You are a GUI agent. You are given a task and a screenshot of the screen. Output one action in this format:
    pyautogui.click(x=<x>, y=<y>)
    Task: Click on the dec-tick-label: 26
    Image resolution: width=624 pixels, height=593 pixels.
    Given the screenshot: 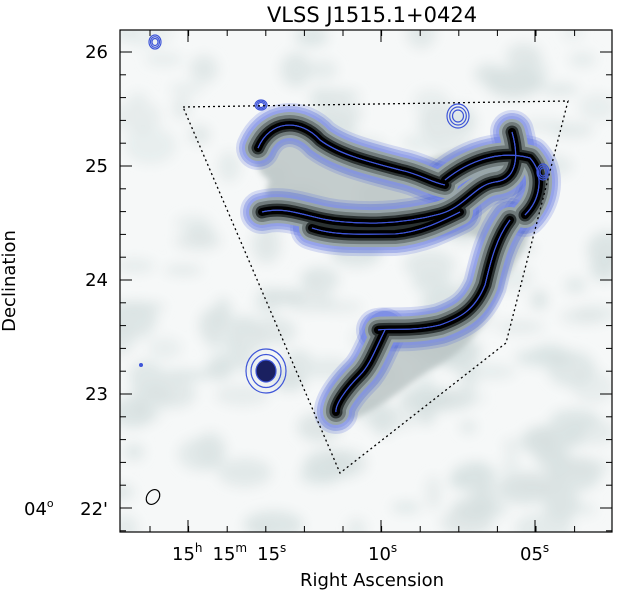 What is the action you would take?
    pyautogui.click(x=96, y=52)
    